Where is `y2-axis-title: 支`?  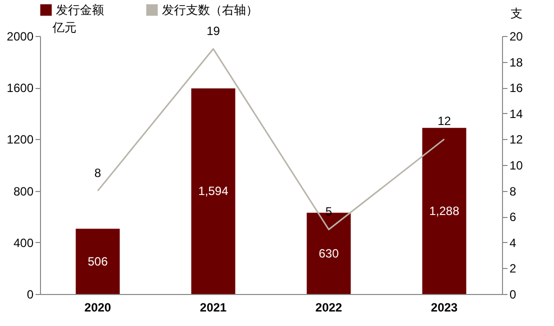
y2-axis-title: 支 is located at coordinates (516, 13).